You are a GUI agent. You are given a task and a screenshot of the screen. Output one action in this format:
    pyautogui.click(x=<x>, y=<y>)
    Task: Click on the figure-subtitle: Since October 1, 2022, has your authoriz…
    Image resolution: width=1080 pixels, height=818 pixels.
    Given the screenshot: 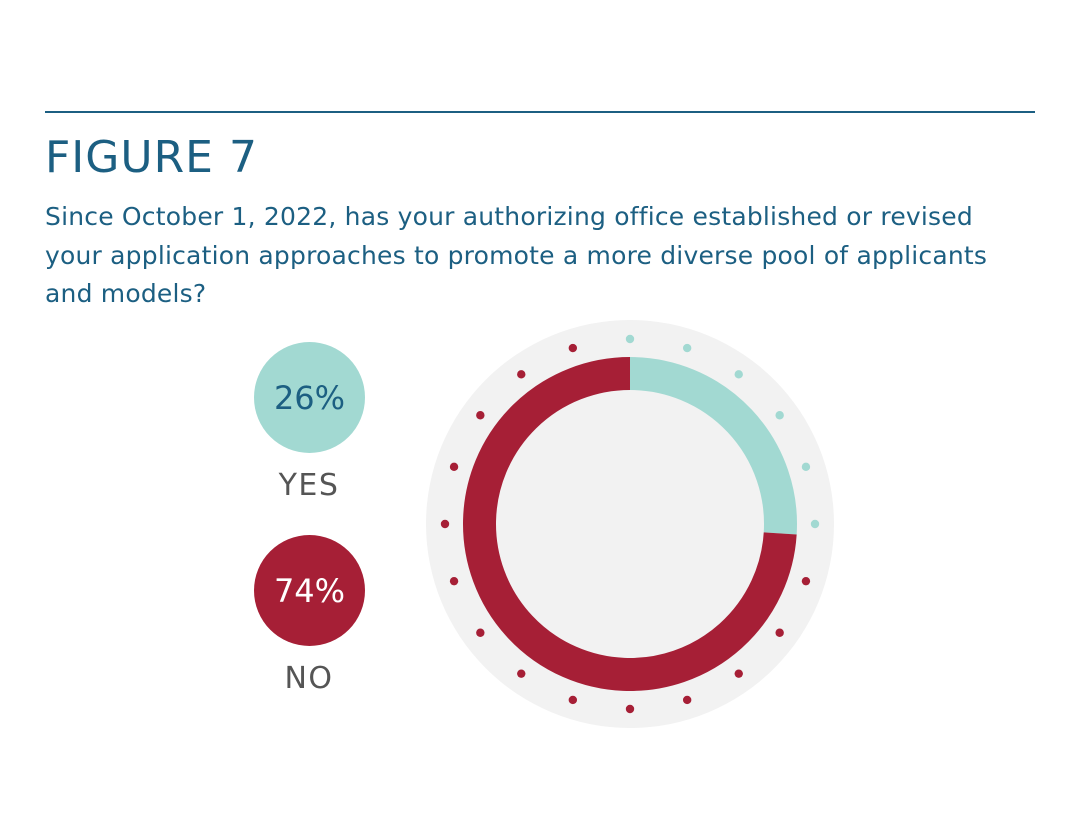 What is the action you would take?
    pyautogui.click(x=516, y=255)
    